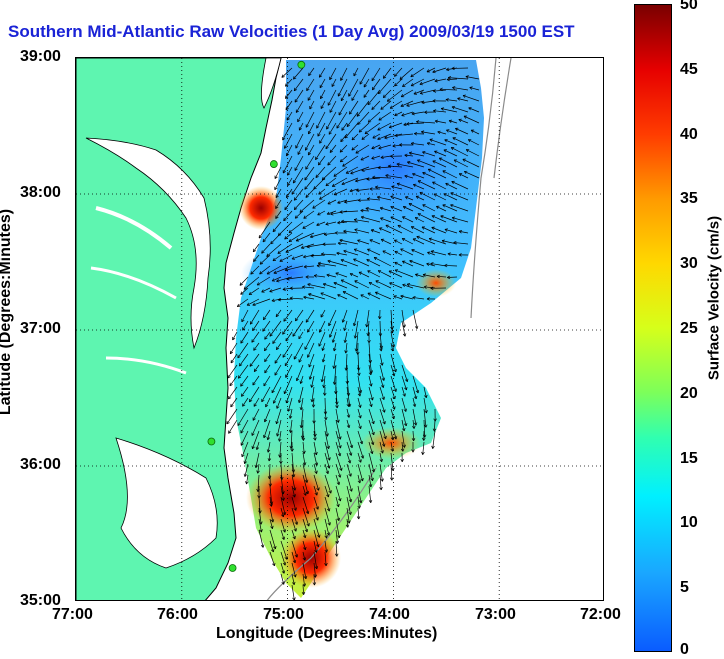  What do you see at coordinates (40, 600) in the screenshot?
I see `y-tick-35: 35:00` at bounding box center [40, 600].